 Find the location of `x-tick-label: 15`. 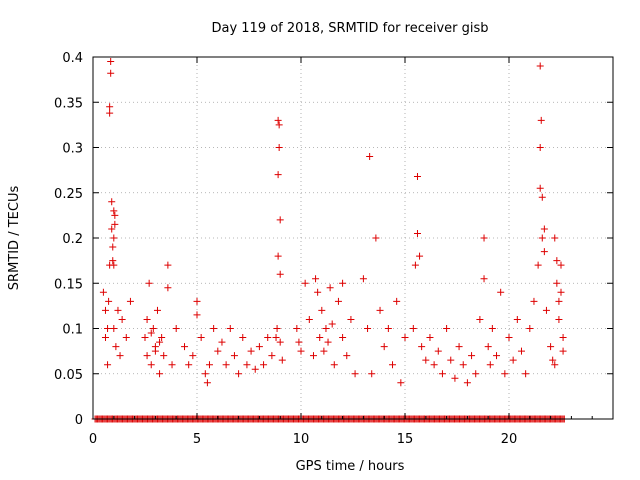

x-tick-label: 15 is located at coordinates (405, 439).